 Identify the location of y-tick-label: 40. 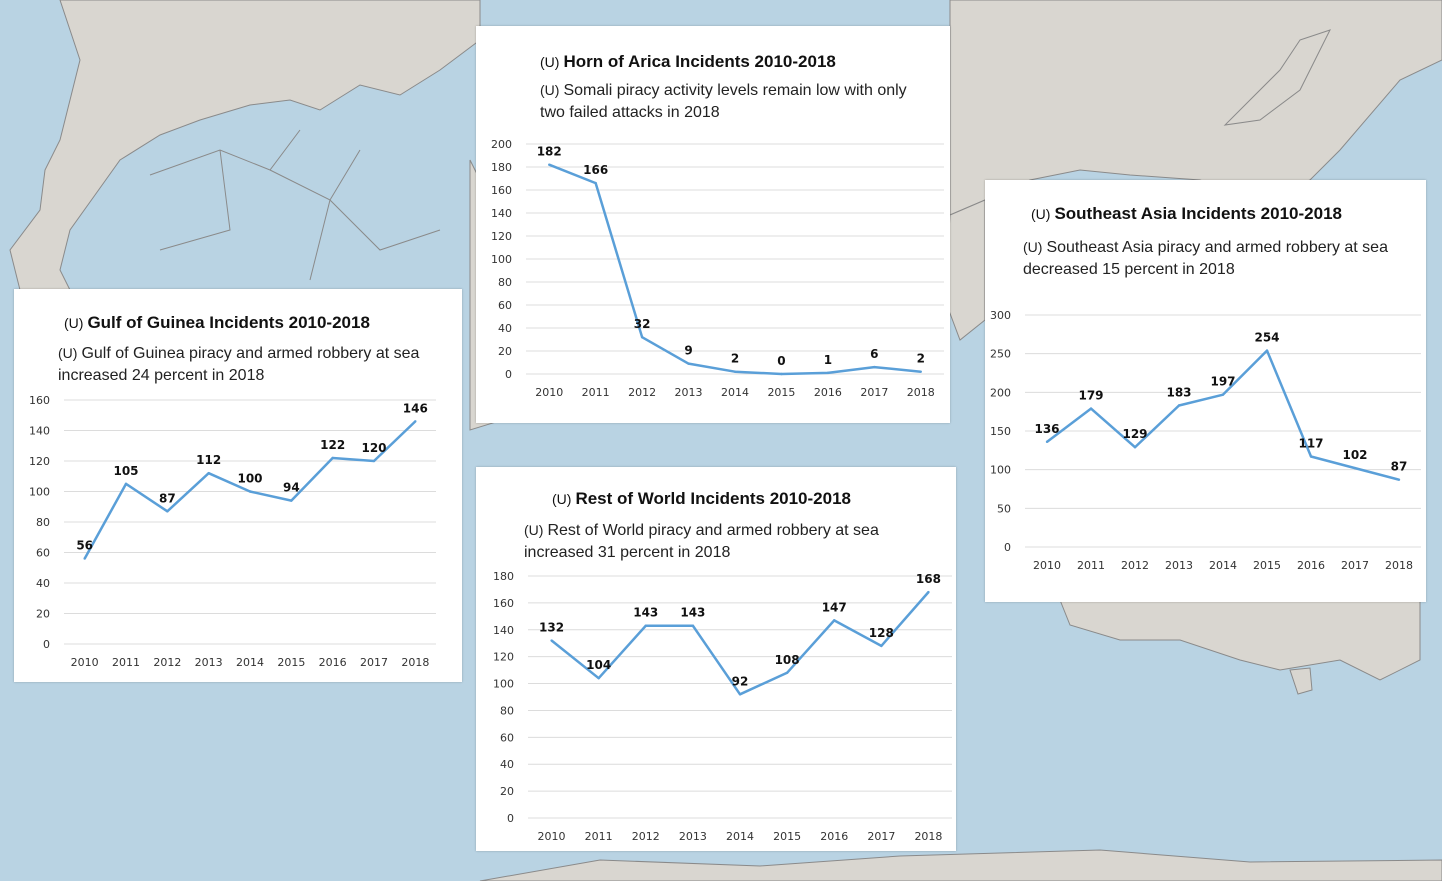
(507, 764).